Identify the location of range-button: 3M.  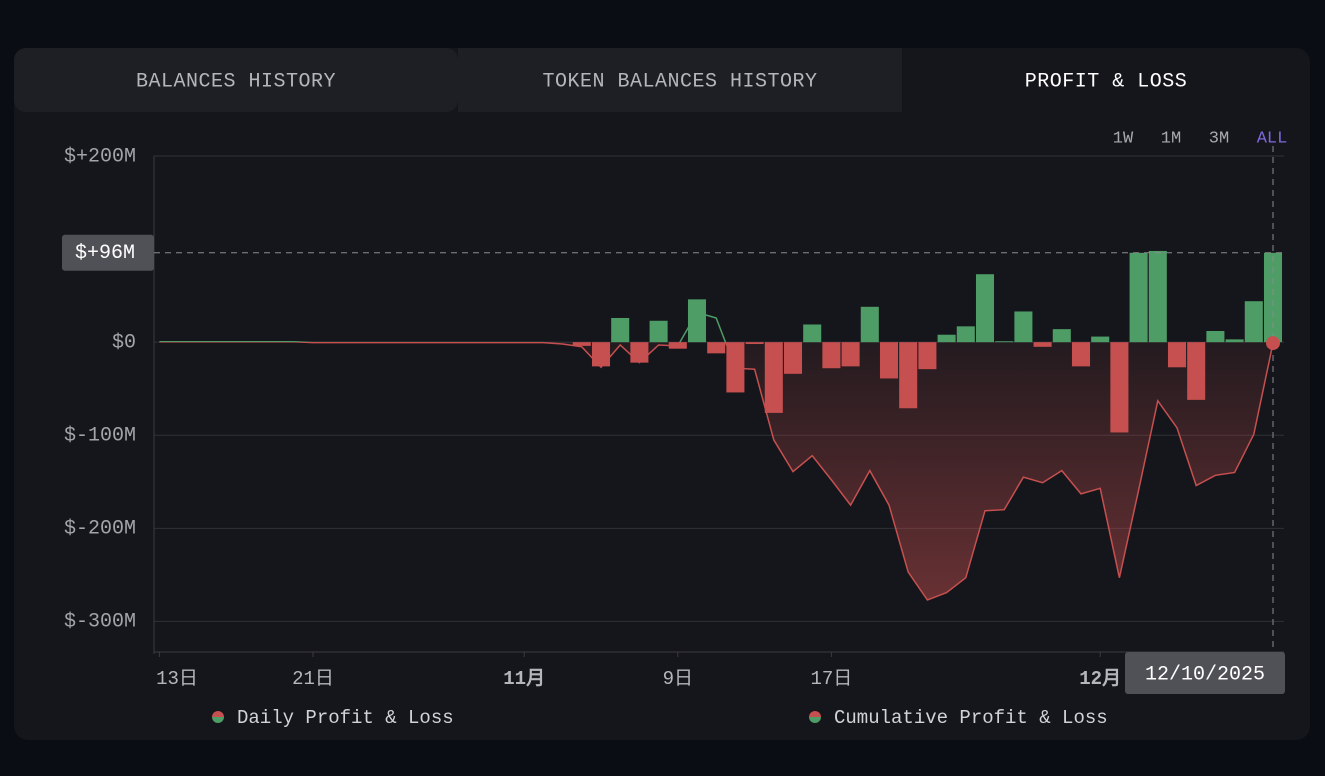
(1219, 138).